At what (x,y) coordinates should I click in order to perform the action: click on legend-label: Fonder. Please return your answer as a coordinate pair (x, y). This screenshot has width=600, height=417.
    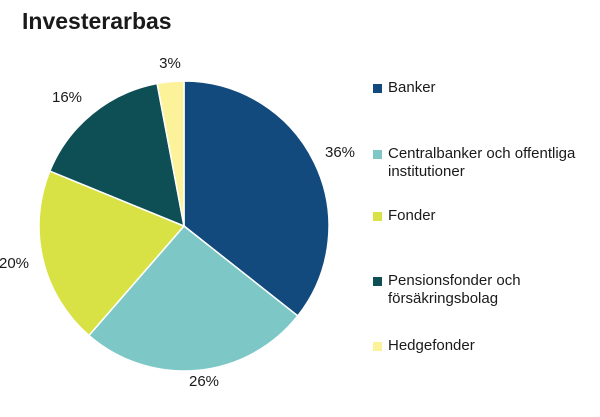
    Looking at the image, I should click on (412, 215).